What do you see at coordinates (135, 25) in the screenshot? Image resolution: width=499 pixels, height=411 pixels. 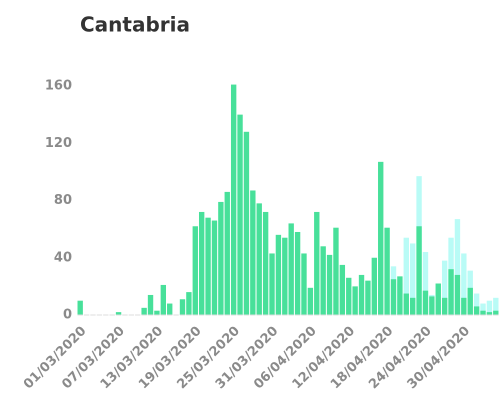 I see `chart-title: Cantabria` at bounding box center [135, 25].